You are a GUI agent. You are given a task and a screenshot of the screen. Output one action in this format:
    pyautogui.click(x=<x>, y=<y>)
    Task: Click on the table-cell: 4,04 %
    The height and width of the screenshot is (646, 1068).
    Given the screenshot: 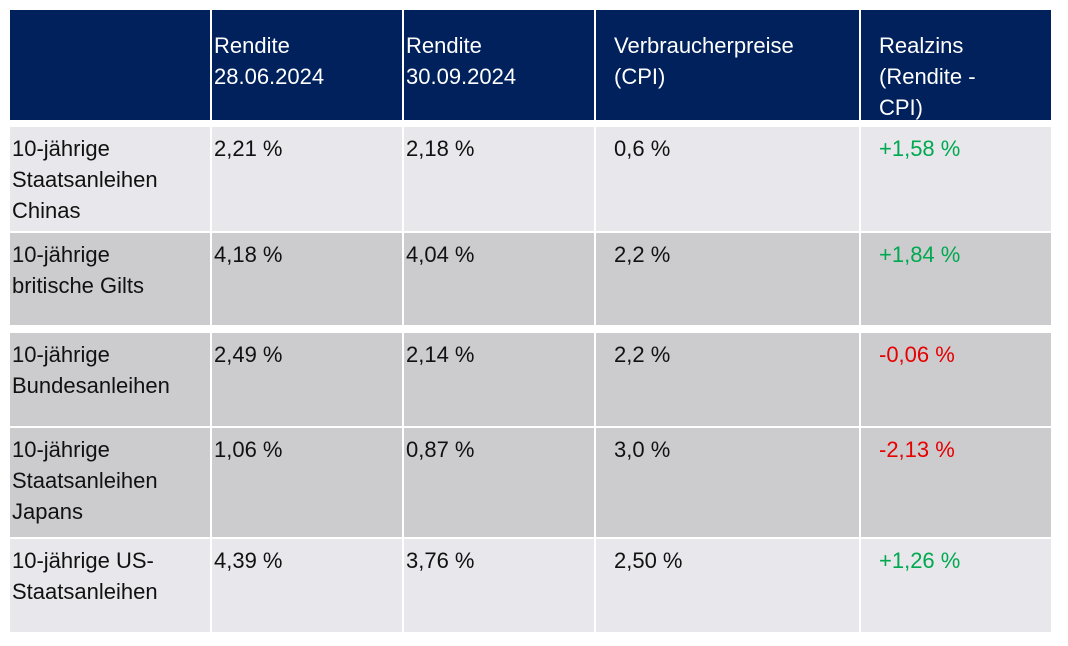 What is the action you would take?
    pyautogui.click(x=499, y=279)
    